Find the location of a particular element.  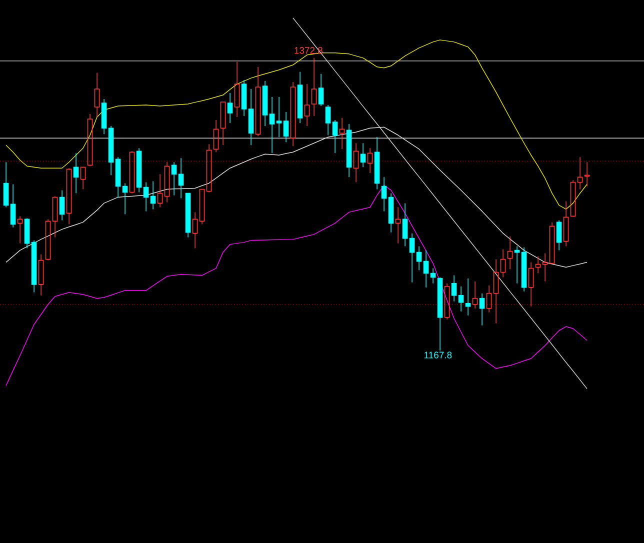

annotation: 1167.8 is located at coordinates (438, 355).